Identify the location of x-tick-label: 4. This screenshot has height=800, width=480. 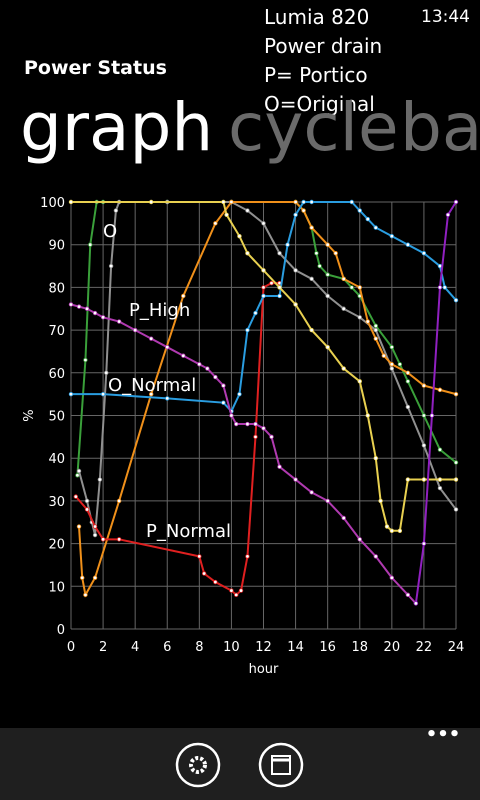
(135, 647).